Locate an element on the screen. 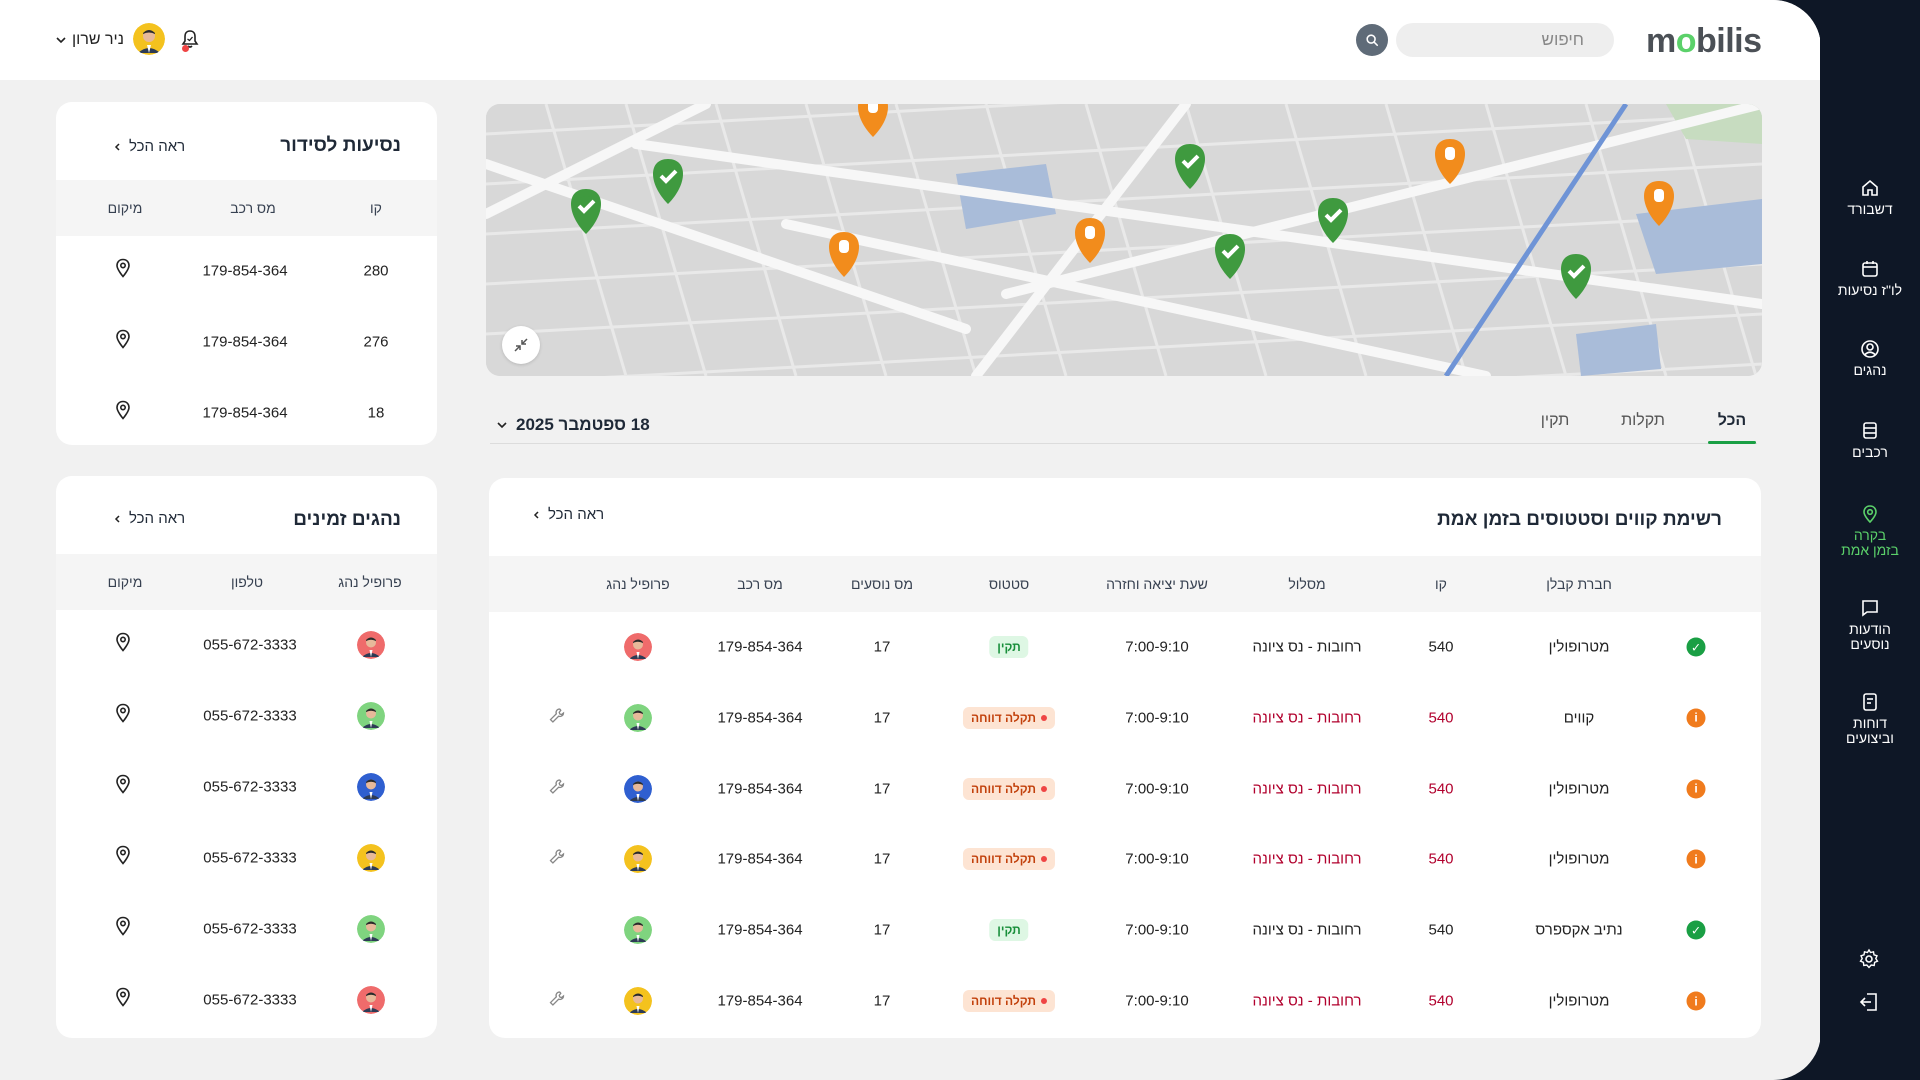 The image size is (1920, 1080). message-icon is located at coordinates (1870, 608).